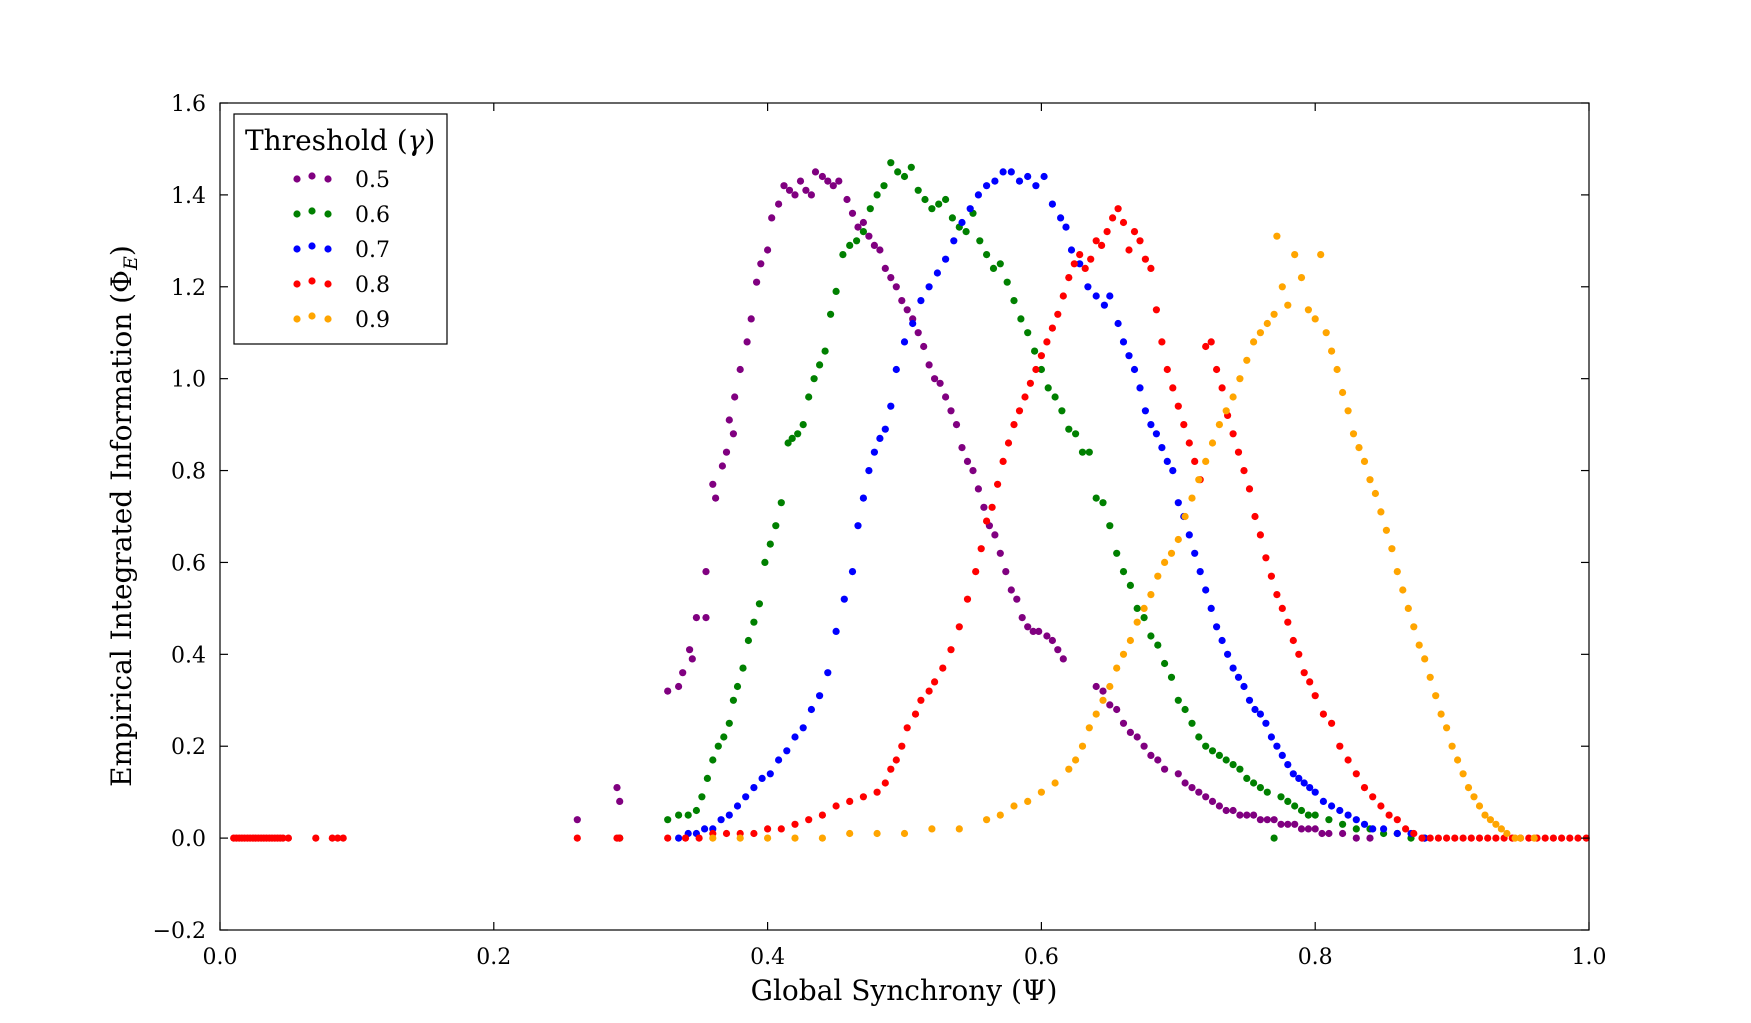  What do you see at coordinates (340, 229) in the screenshot?
I see `legend-box` at bounding box center [340, 229].